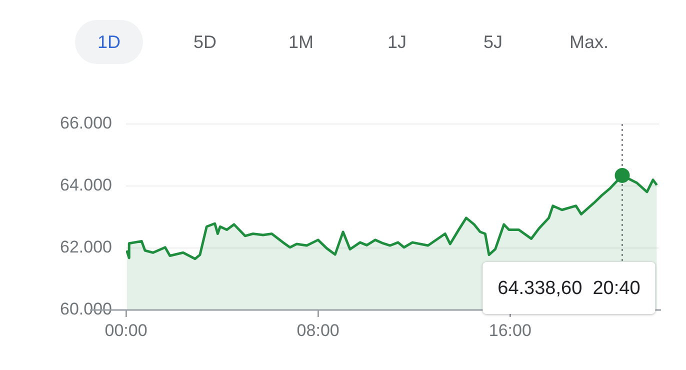 The height and width of the screenshot is (370, 686). Describe the element at coordinates (510, 330) in the screenshot. I see `x-tick-label: 16:00` at that location.